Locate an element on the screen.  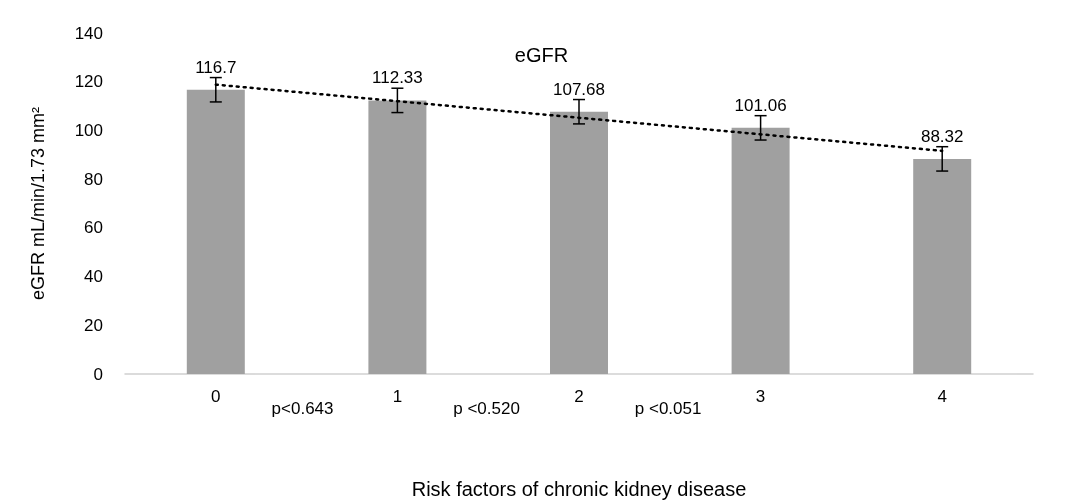
text: eGFR is located at coordinates (541, 55).